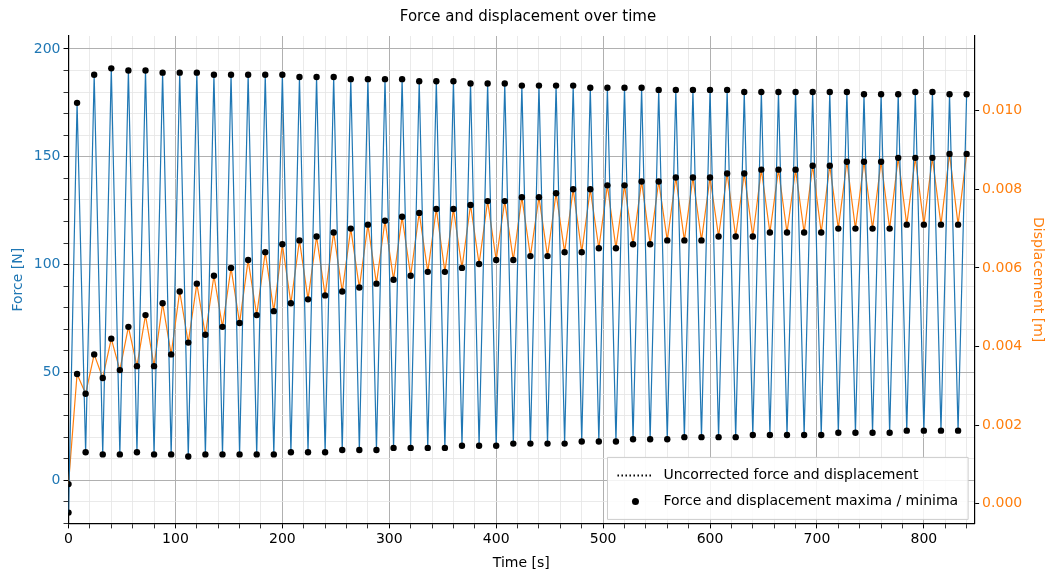 The width and height of the screenshot is (1058, 578). Describe the element at coordinates (47, 155) in the screenshot. I see `y-tick-label: 150` at that location.